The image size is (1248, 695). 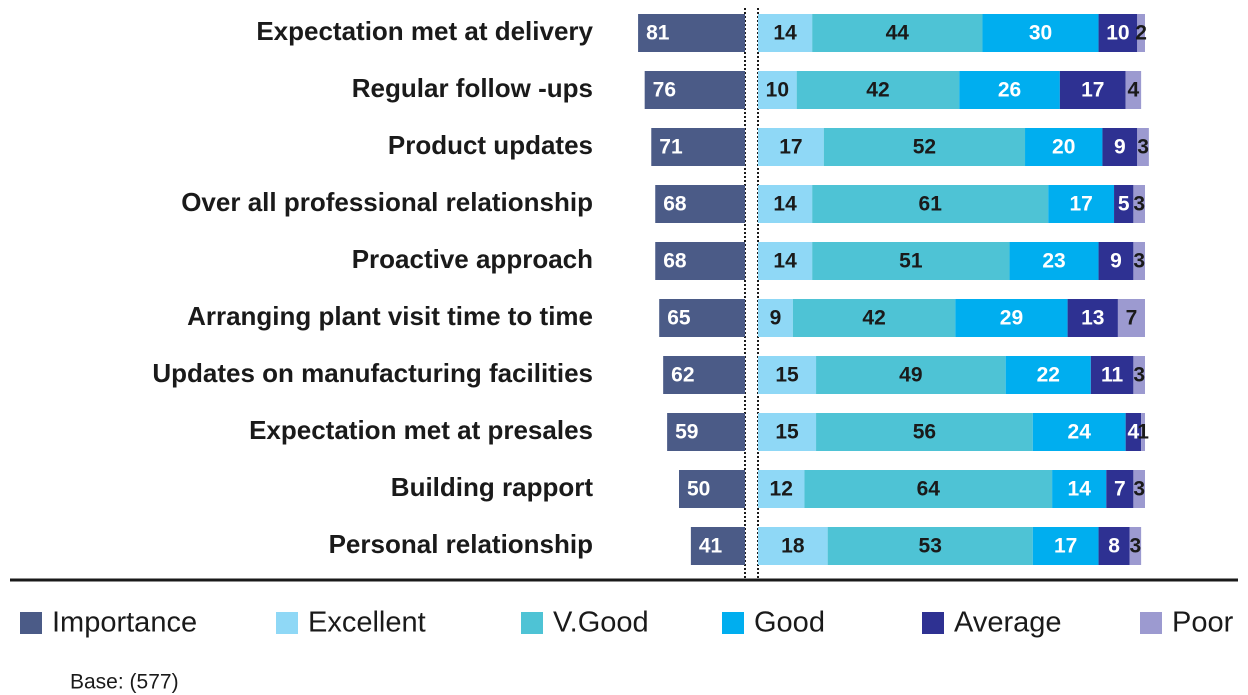 I want to click on legend-label: Excellent, so click(x=367, y=623).